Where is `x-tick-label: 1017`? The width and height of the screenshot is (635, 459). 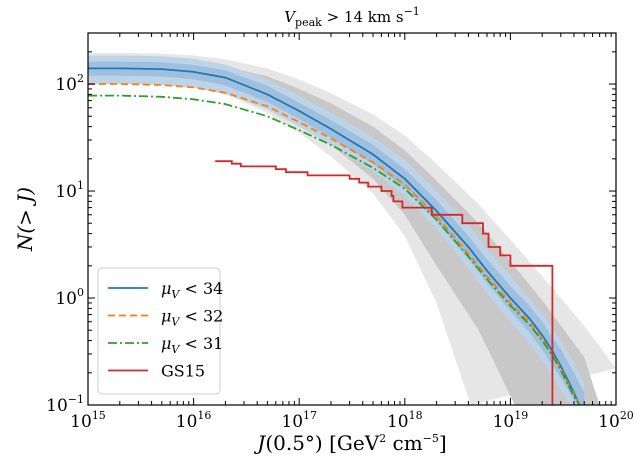
x-tick-label: 1017 is located at coordinates (299, 420).